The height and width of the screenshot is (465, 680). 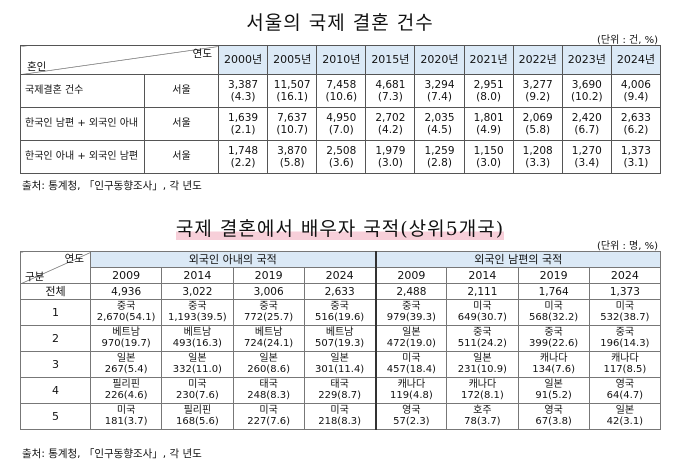 I want to click on count-percent: 168(5.6), so click(x=197, y=421).